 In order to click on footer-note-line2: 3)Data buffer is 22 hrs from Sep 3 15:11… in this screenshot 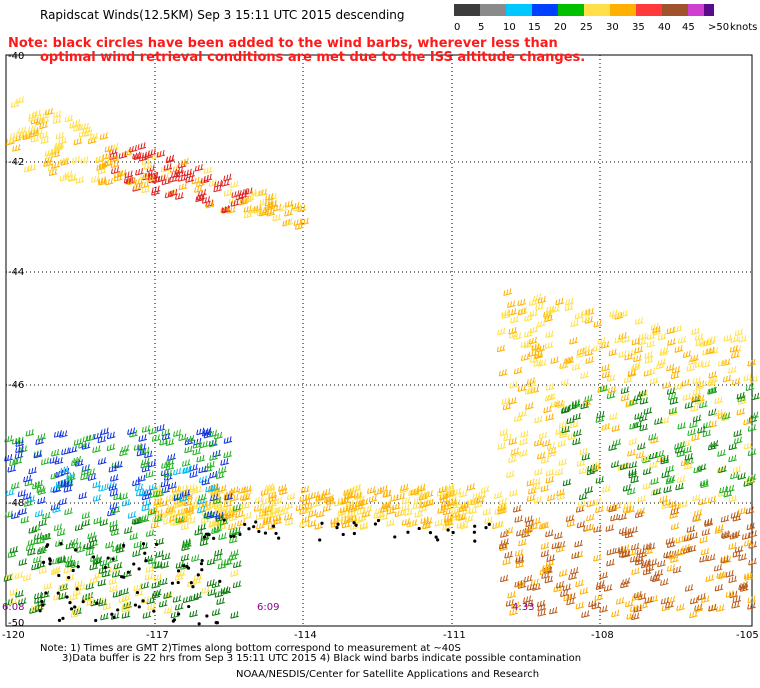, I will do `click(322, 658)`.